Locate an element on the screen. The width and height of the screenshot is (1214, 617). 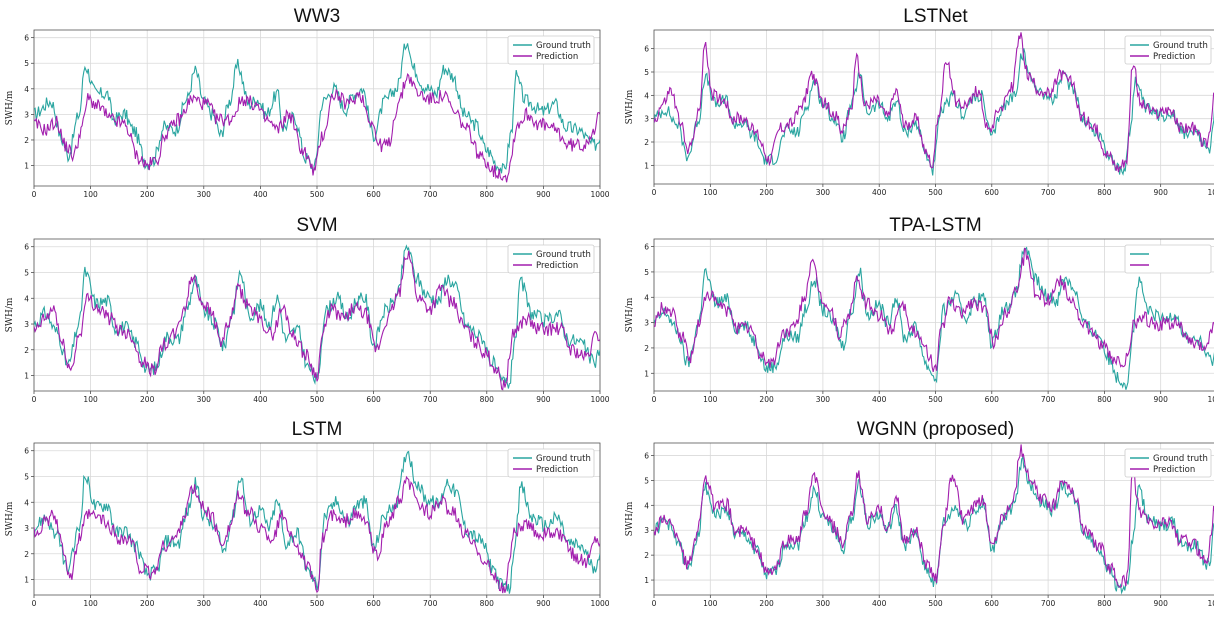
chart-title: TPA-LSTM is located at coordinates (935, 225).